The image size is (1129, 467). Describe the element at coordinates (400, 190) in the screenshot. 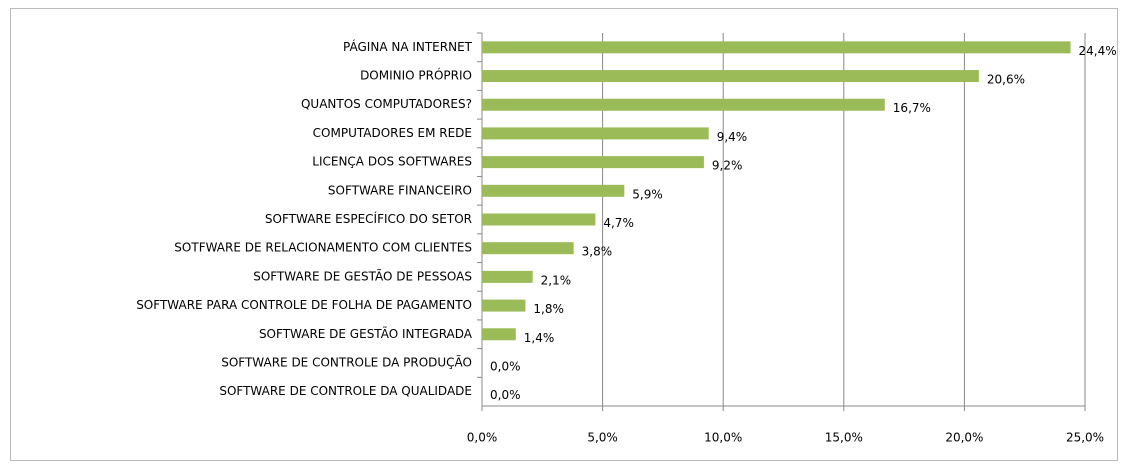

I see `y-tick-label: SOFTWARE FINANCEIRO` at that location.